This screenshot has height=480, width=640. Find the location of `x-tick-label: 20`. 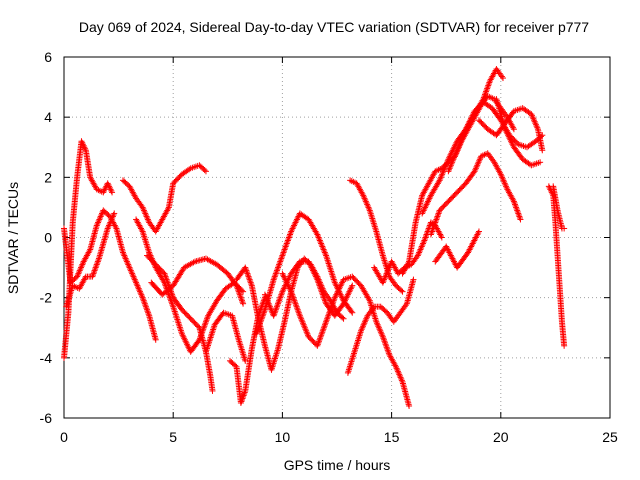

x-tick-label: 20 is located at coordinates (501, 437).